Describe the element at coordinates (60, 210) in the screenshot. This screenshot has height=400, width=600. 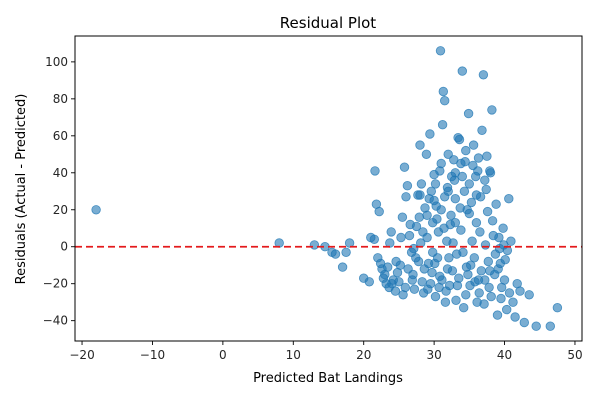
I see `y-tick-label: 20` at that location.